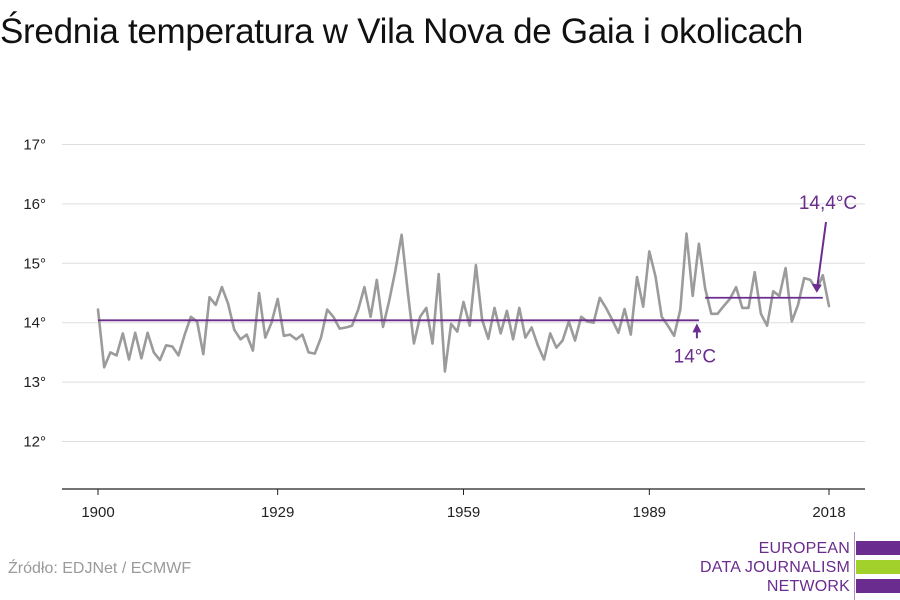  I want to click on logo-rule, so click(854, 566).